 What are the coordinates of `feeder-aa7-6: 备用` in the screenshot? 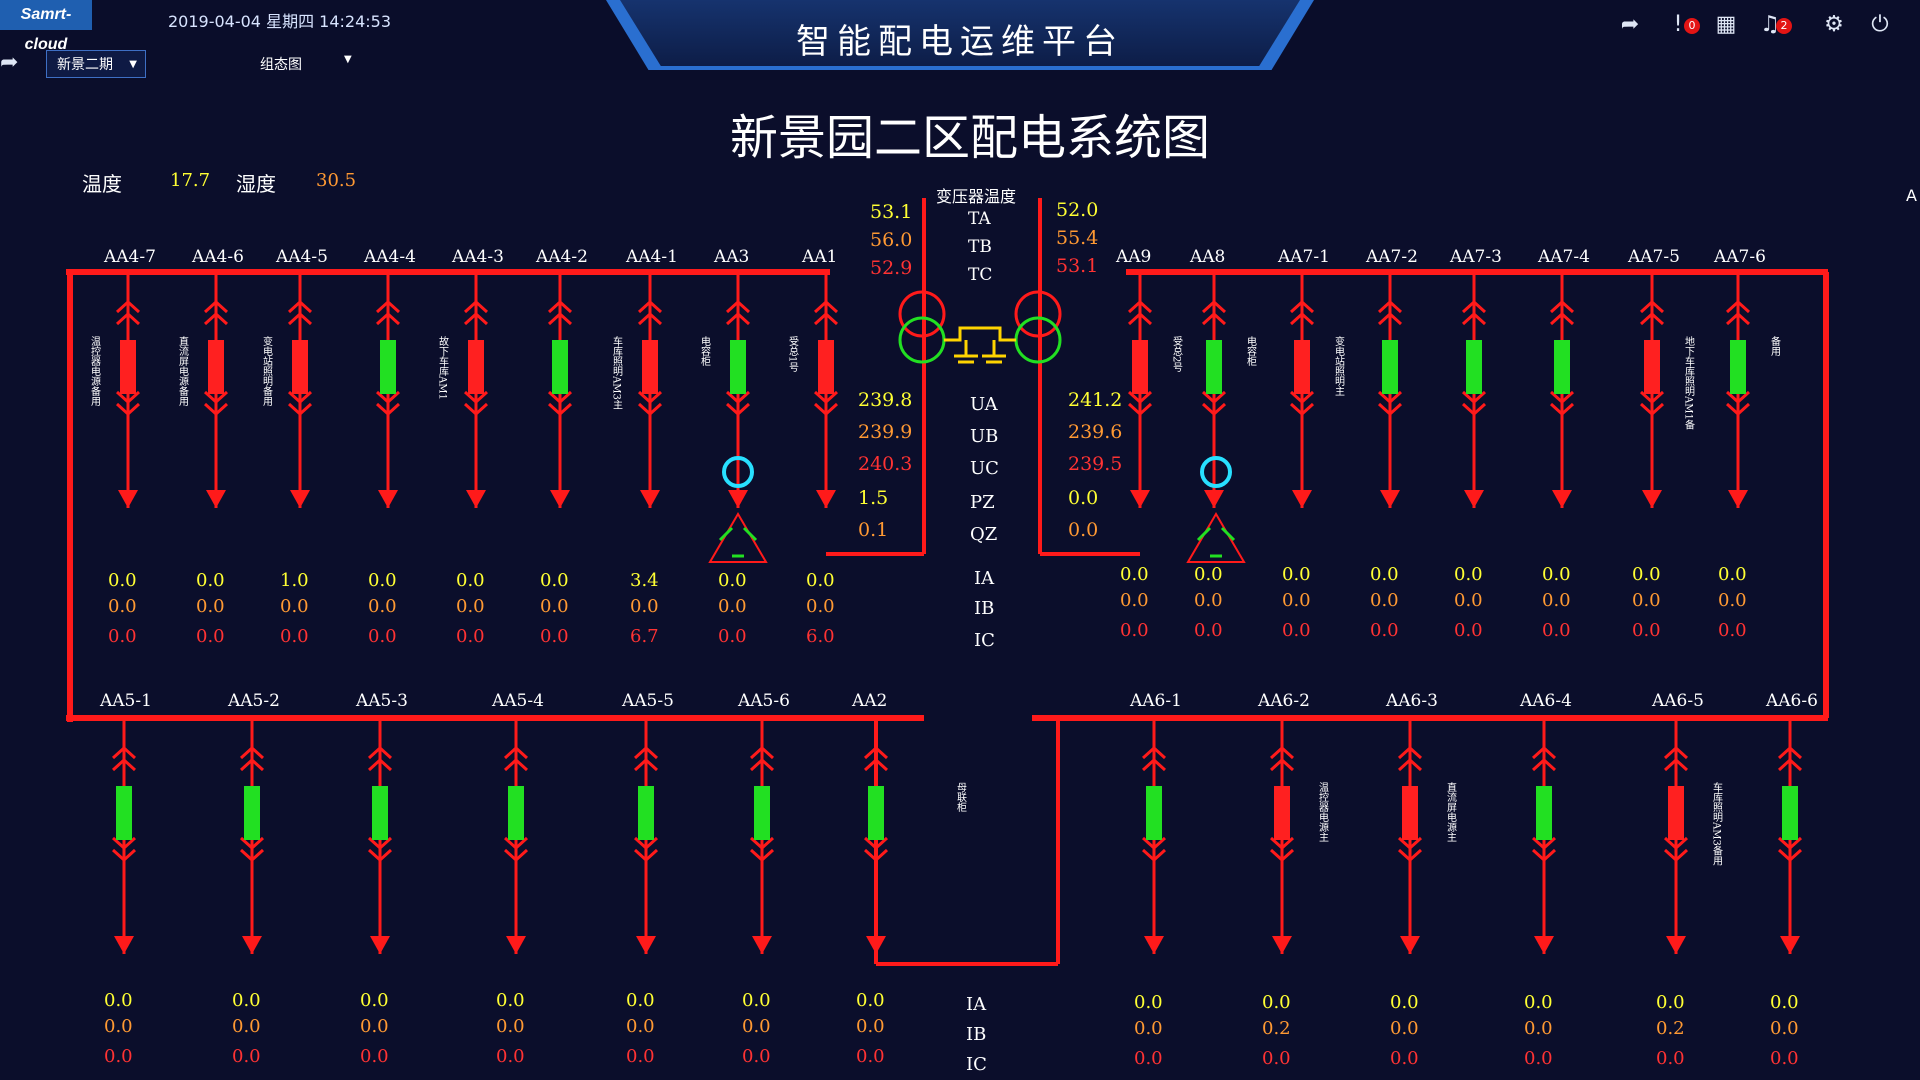 It's located at (1753, 390).